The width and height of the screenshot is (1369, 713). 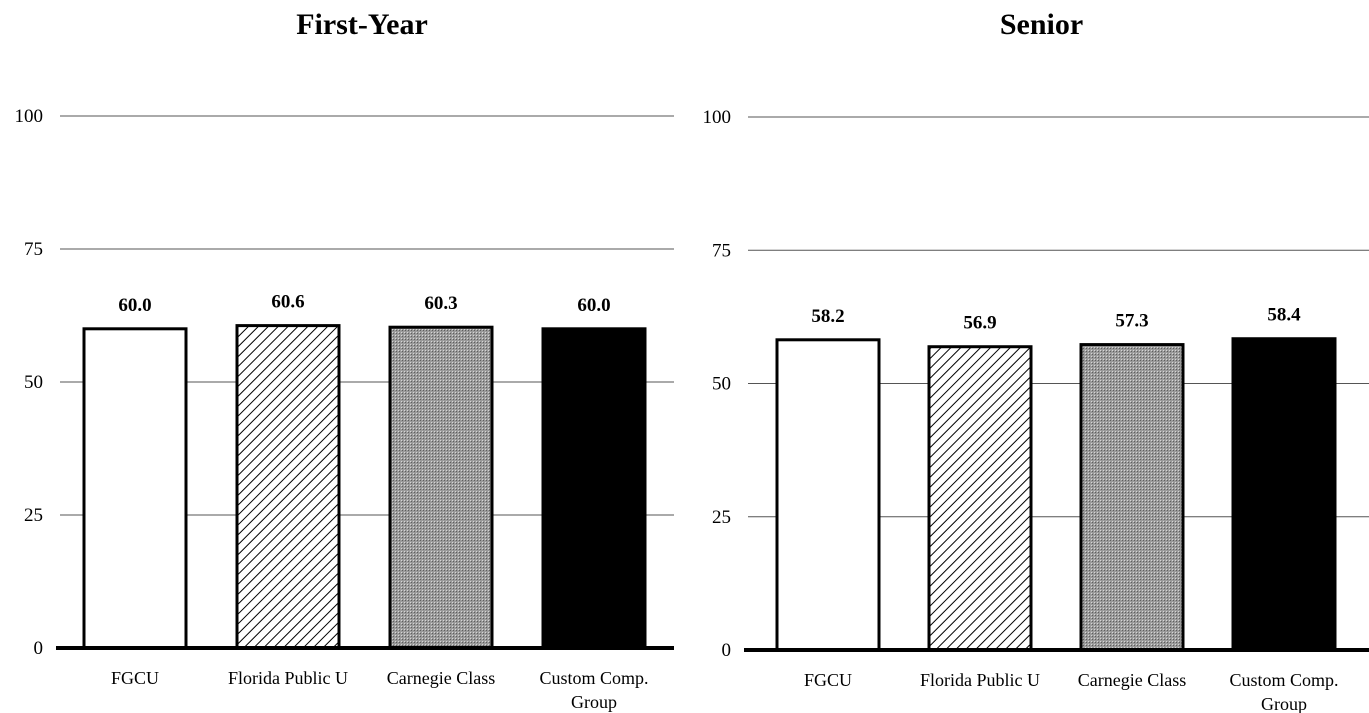 I want to click on data-label: 57.3, so click(x=1131, y=321).